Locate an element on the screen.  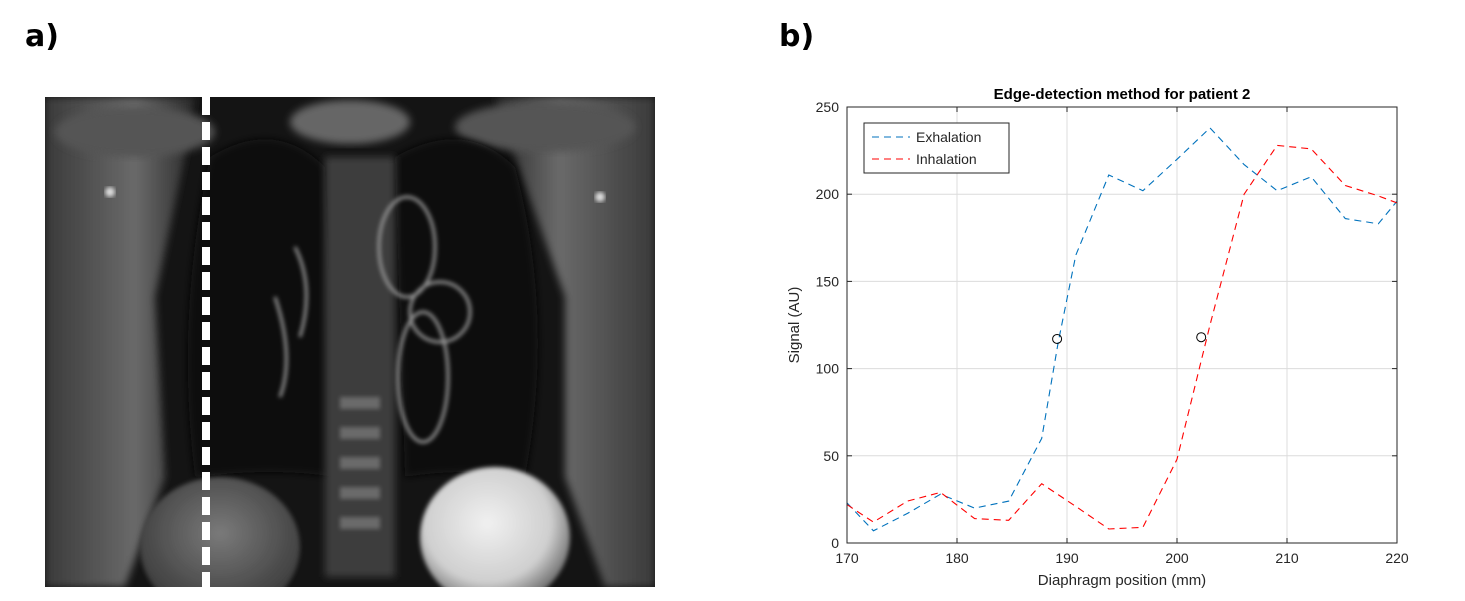
y-tick-label: 0 is located at coordinates (835, 543).